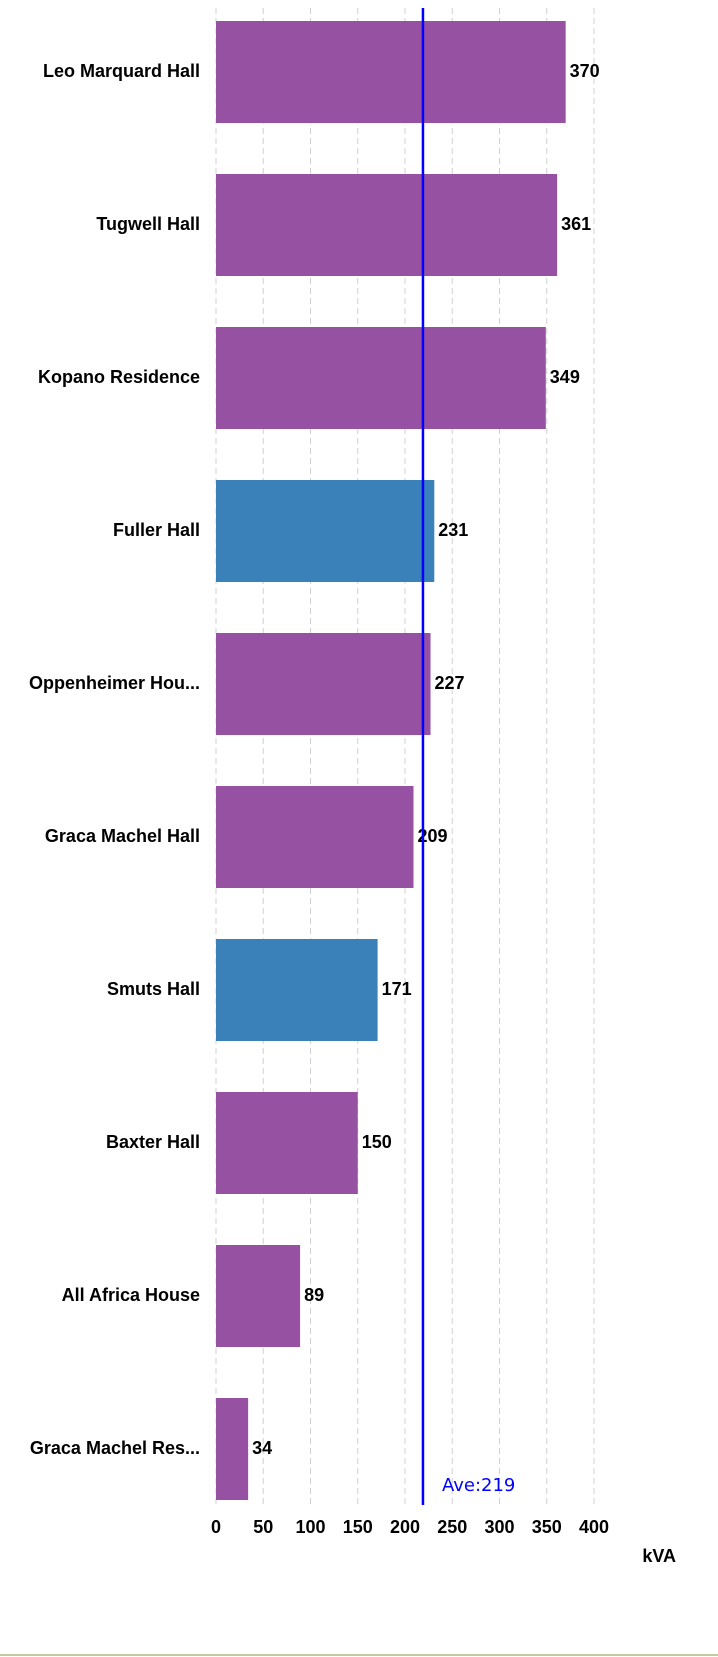 The image size is (718, 1657). Describe the element at coordinates (377, 1142) in the screenshot. I see `value-label: 150` at that location.